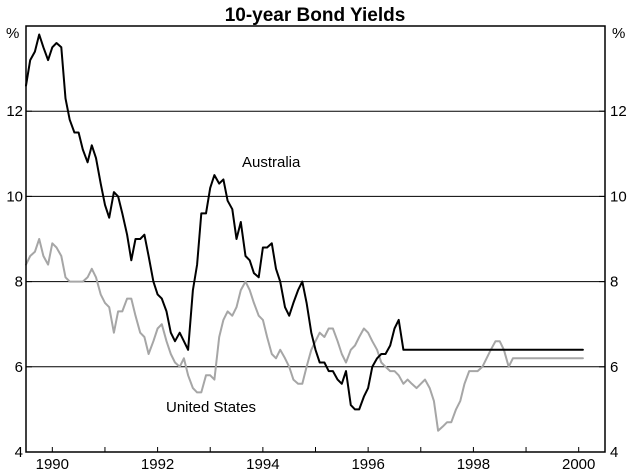 This screenshot has height=472, width=630. I want to click on x-tick-label: 1996, so click(367, 464).